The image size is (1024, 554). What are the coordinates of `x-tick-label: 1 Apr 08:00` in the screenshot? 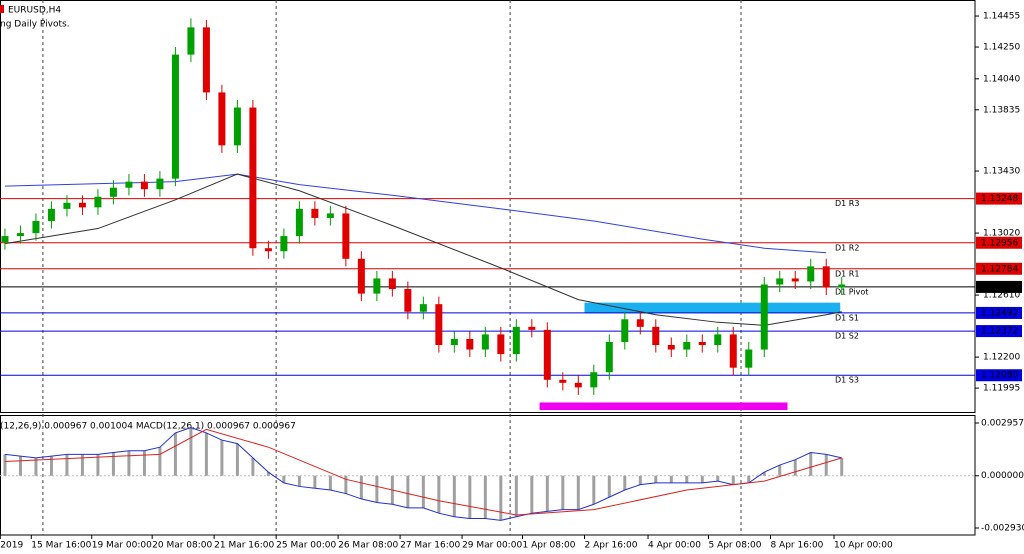 It's located at (549, 546).